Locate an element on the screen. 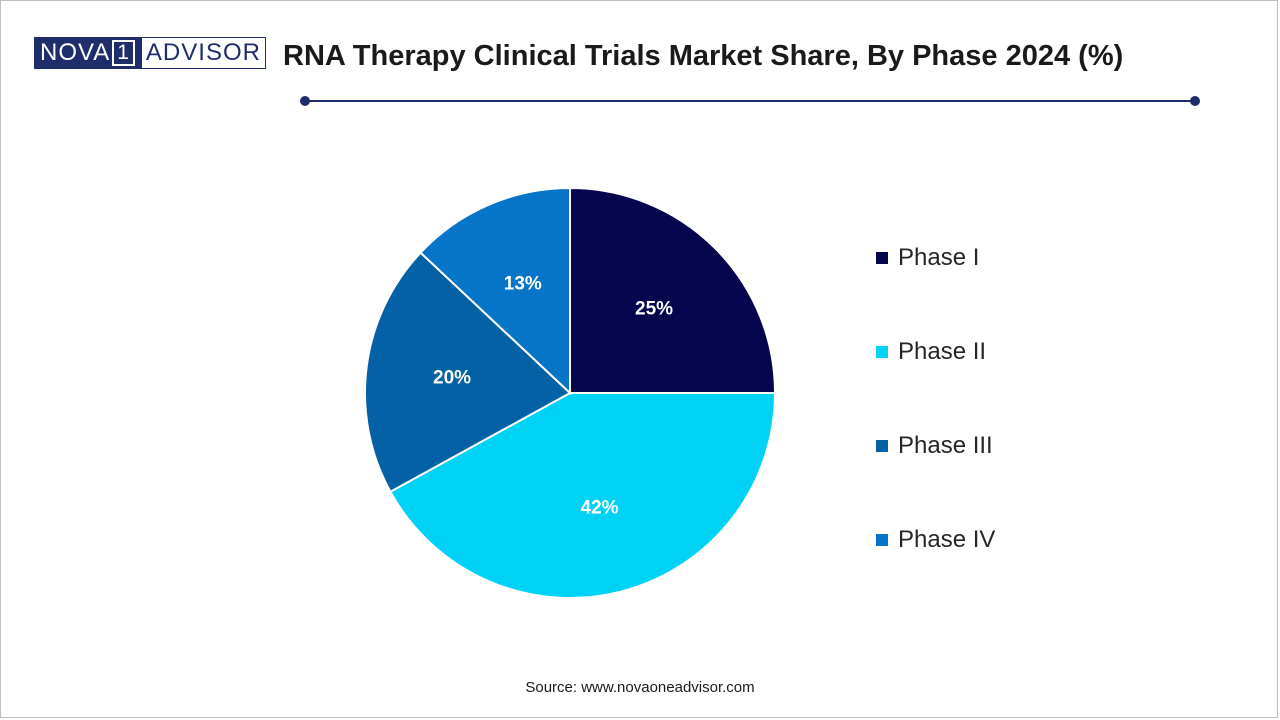 The width and height of the screenshot is (1280, 720). legend-label: Phase IV is located at coordinates (947, 539).